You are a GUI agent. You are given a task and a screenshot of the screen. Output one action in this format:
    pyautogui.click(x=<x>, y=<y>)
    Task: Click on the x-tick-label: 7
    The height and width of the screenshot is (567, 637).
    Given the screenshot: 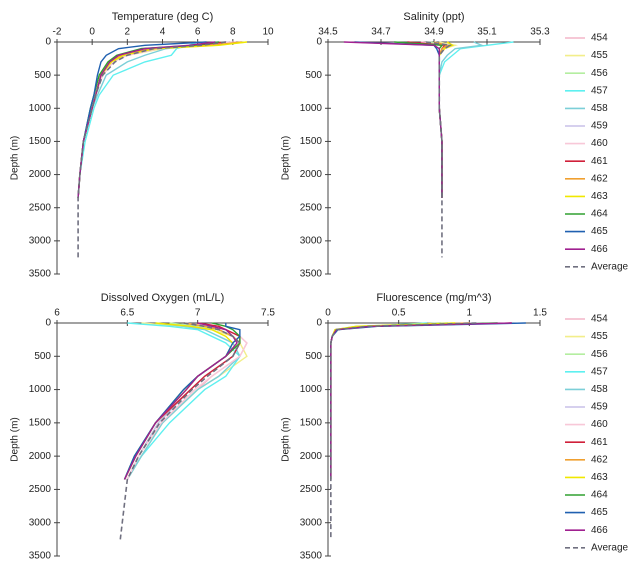 What is the action you would take?
    pyautogui.click(x=198, y=313)
    